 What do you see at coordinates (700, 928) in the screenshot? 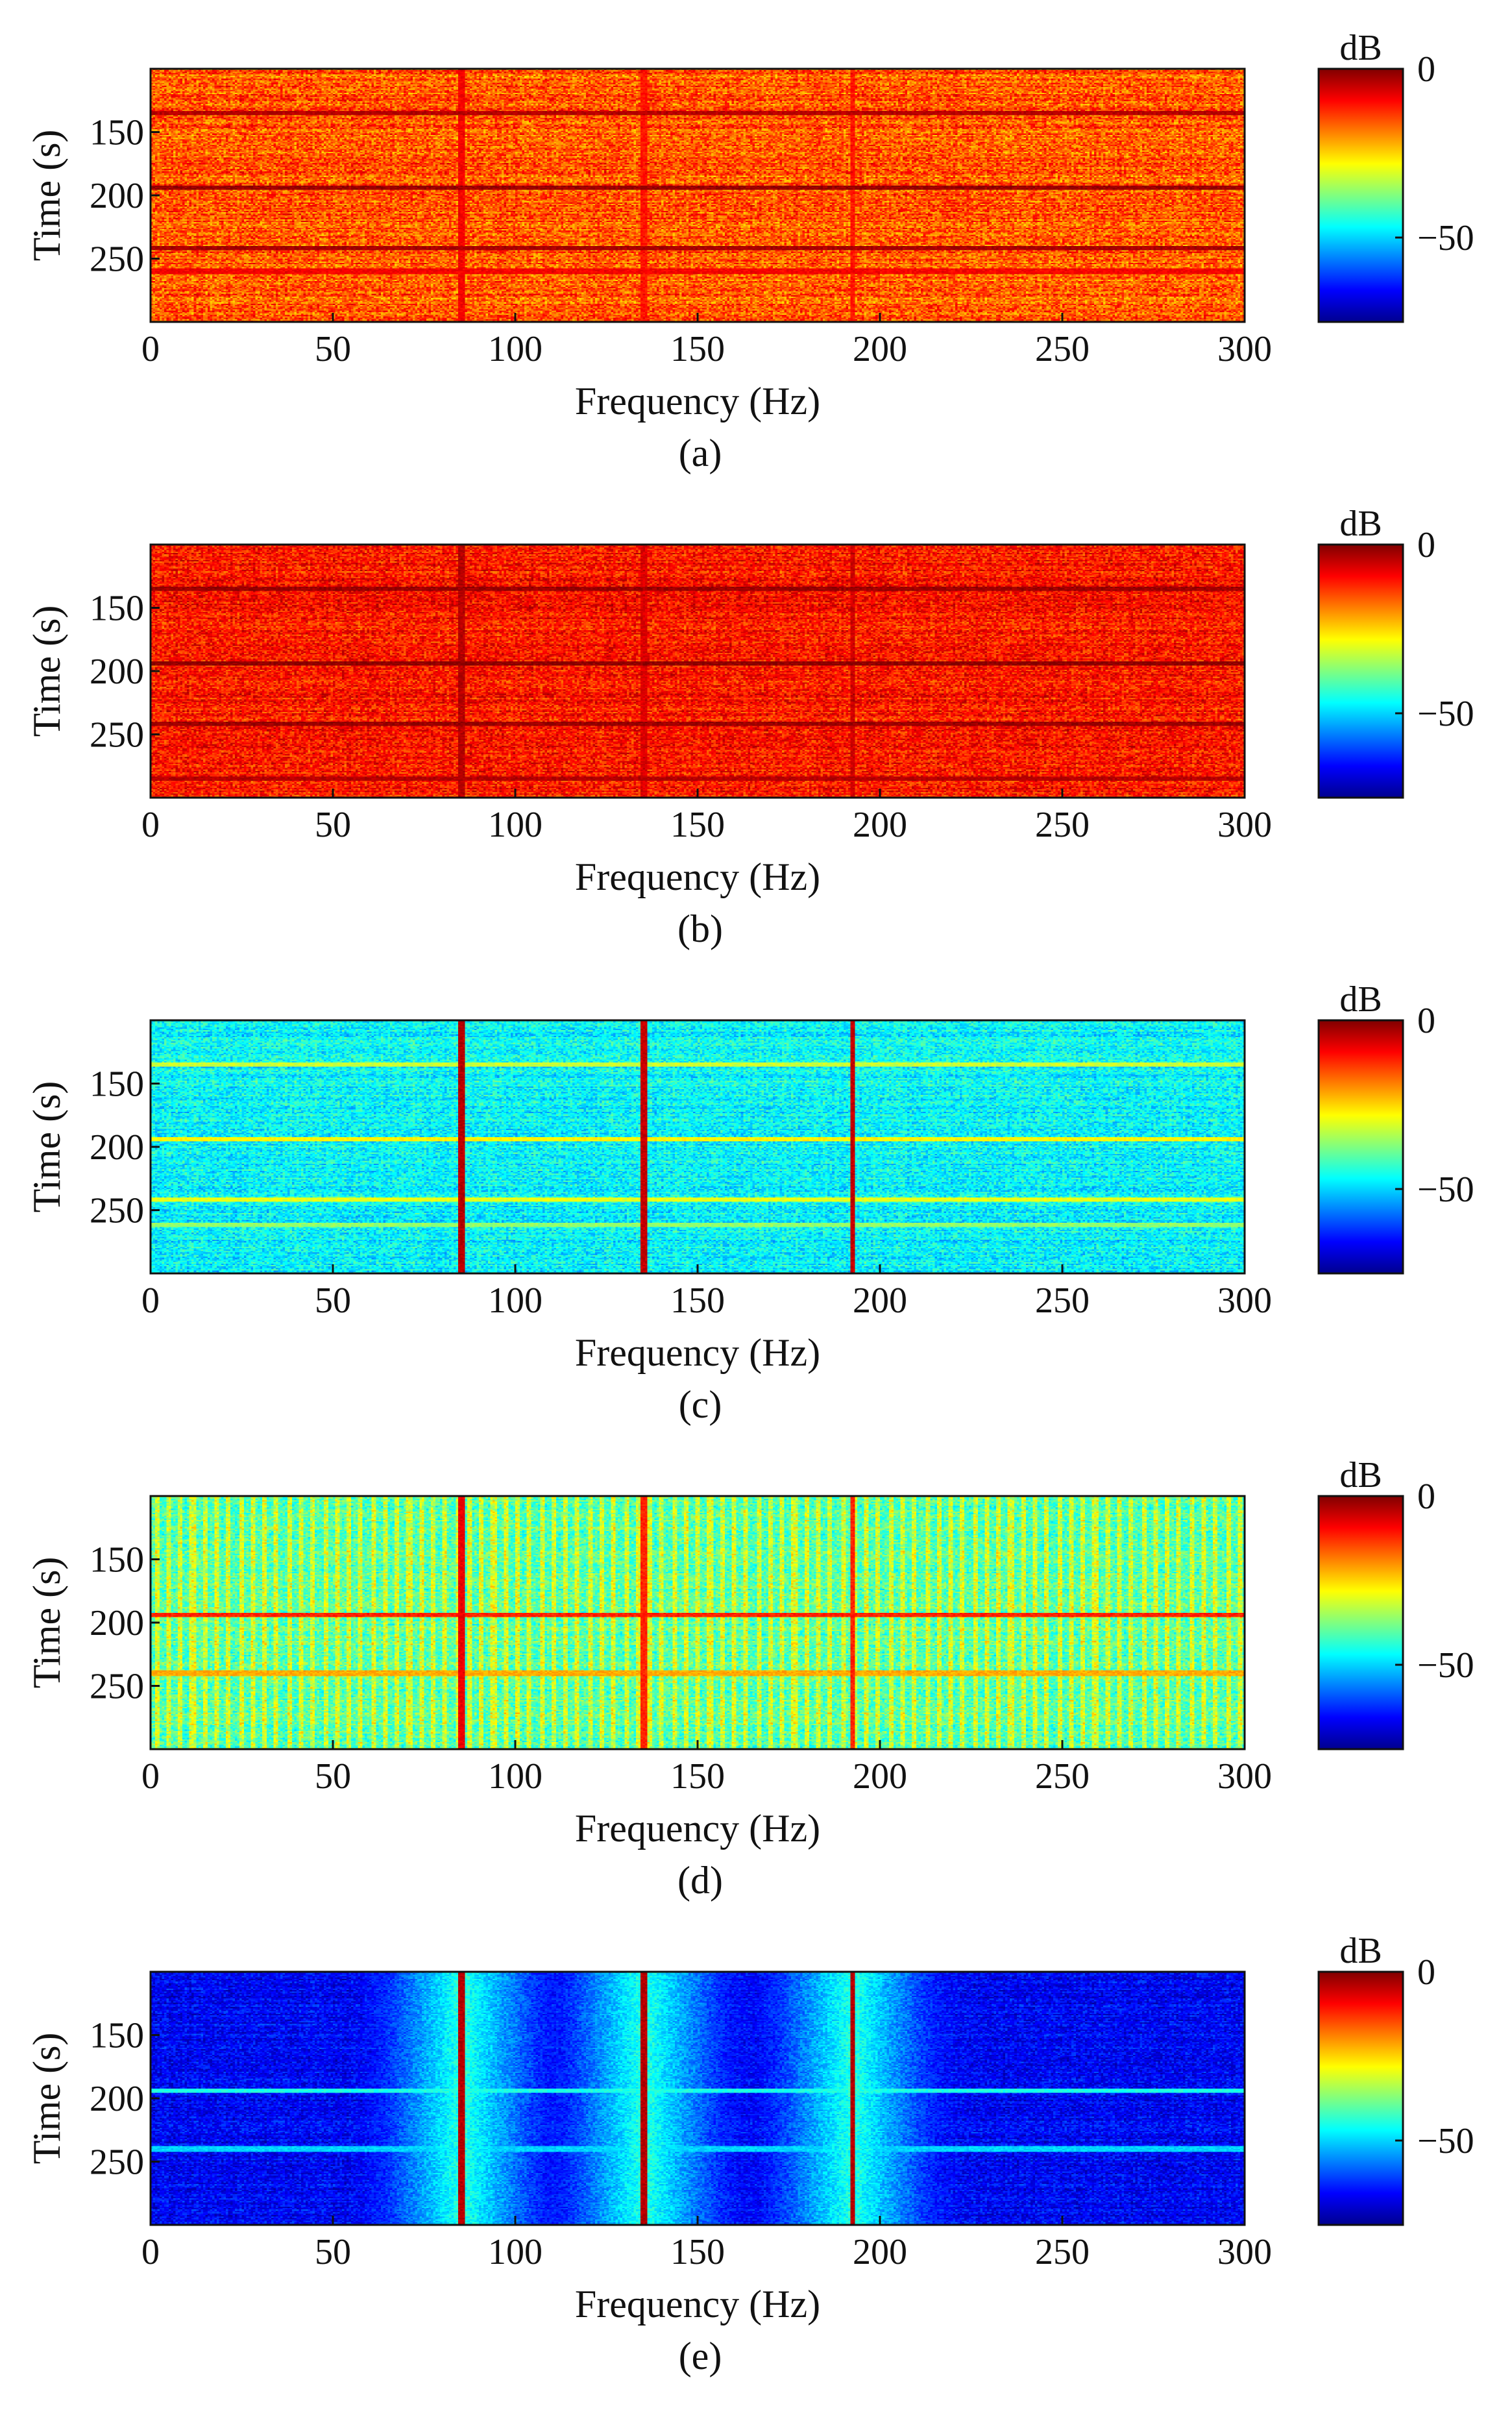
I see `panel-label: (b)` at bounding box center [700, 928].